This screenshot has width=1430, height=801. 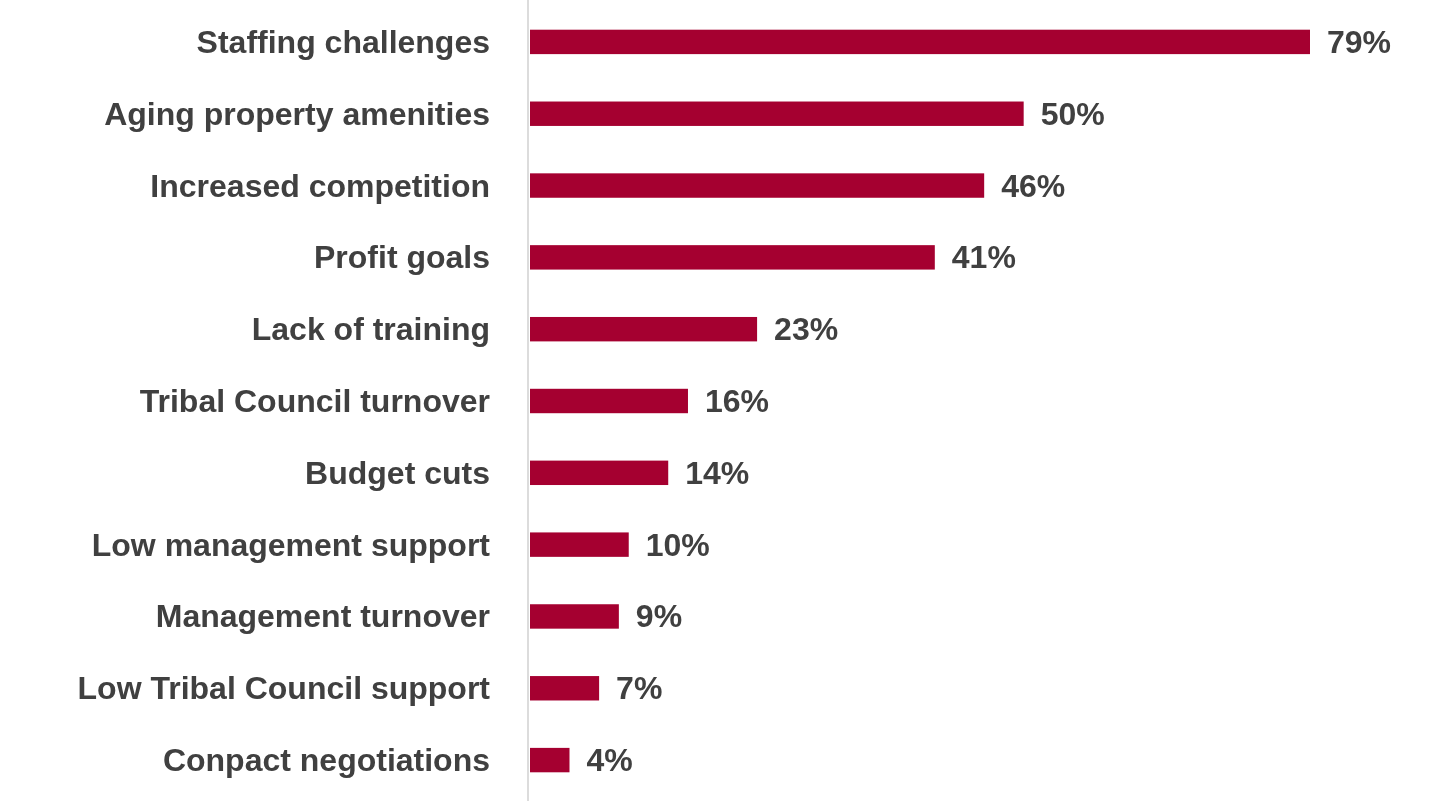 I want to click on y-tick-label: Profit goals, so click(x=401, y=257).